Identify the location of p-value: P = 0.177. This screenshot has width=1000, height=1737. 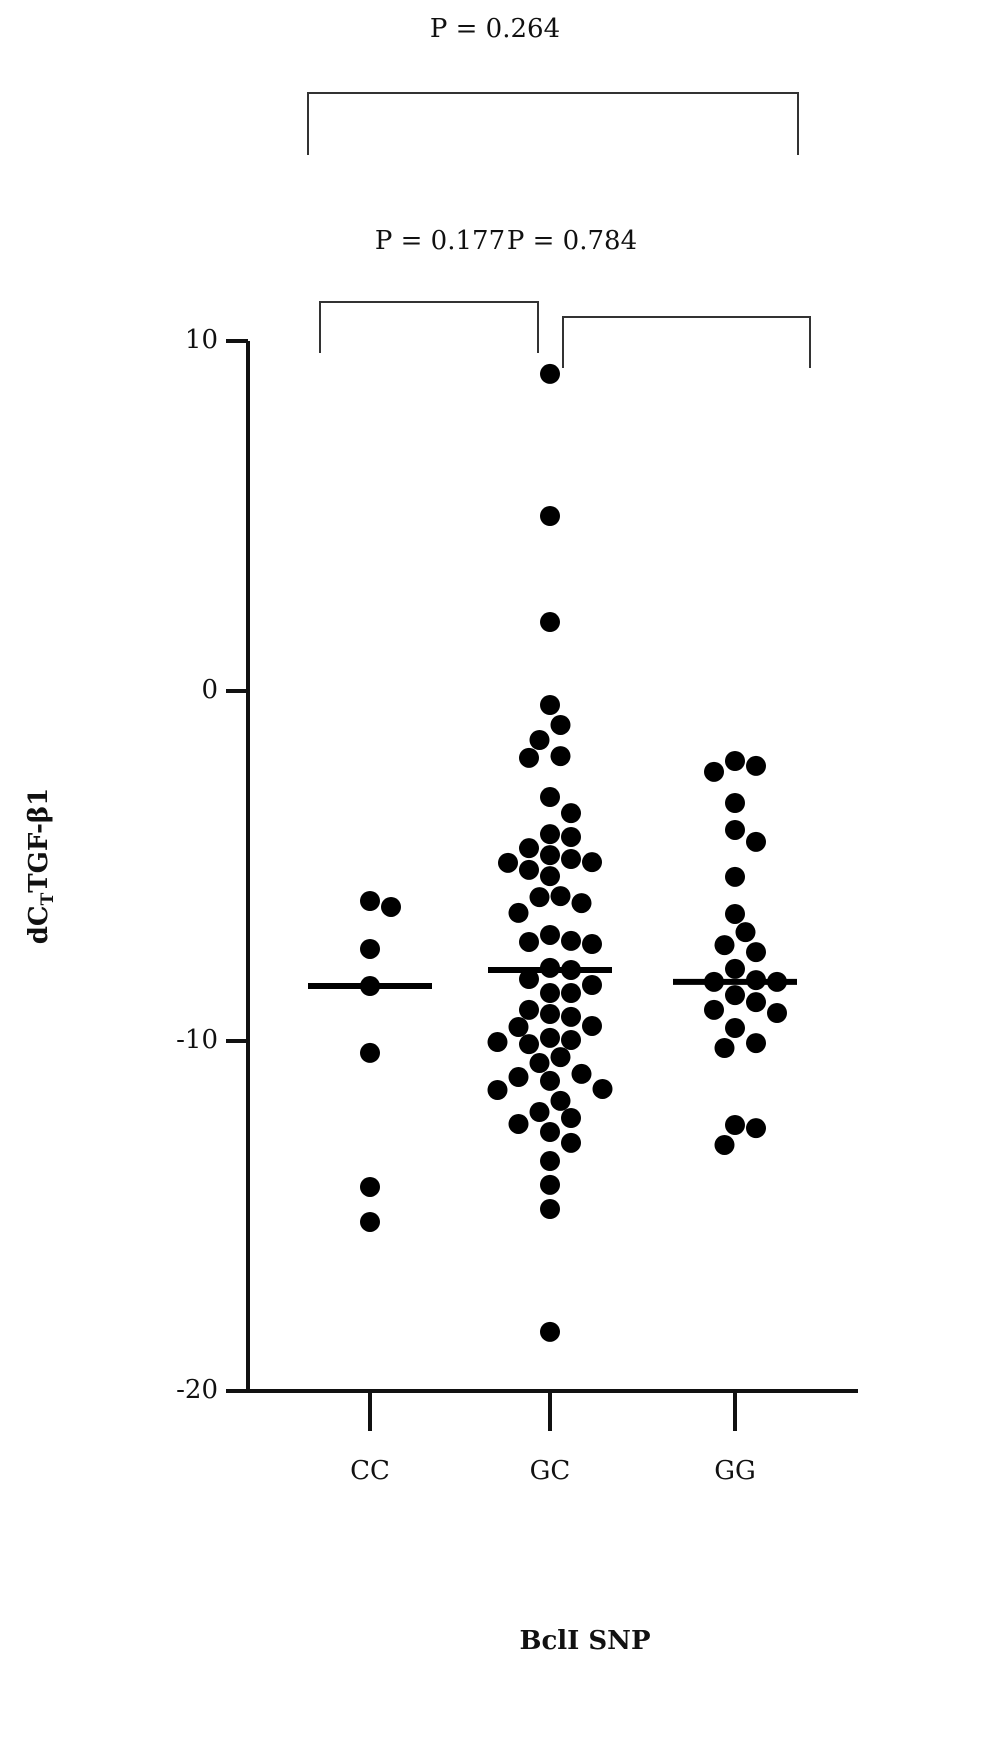
(440, 241).